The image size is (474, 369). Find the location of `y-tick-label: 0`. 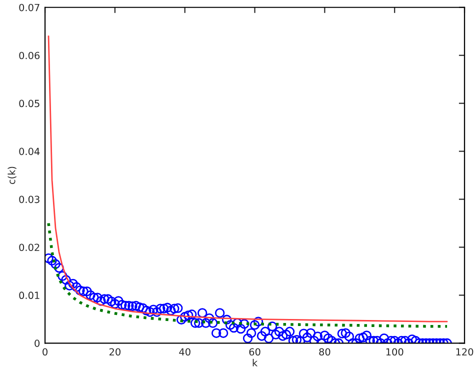

y-tick-label: 0 is located at coordinates (37, 343).